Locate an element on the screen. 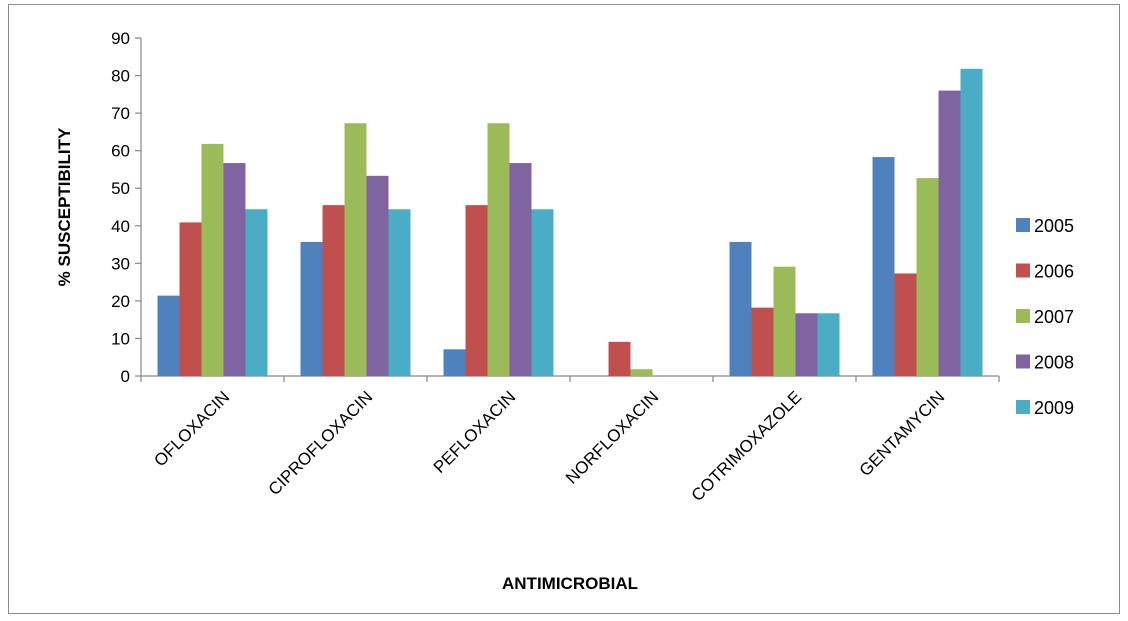  legend-label-2008: 2008 is located at coordinates (1054, 363).